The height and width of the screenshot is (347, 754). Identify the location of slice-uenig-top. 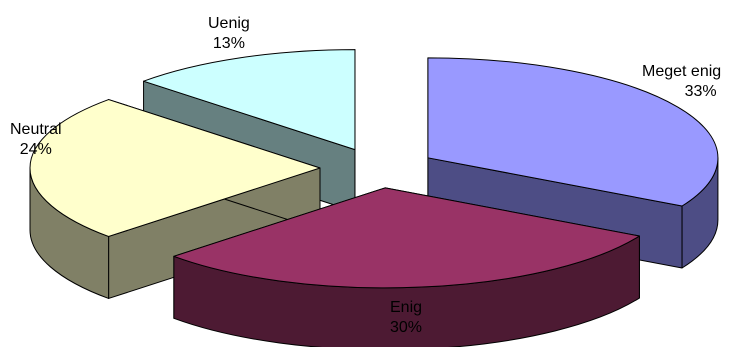
(249, 100).